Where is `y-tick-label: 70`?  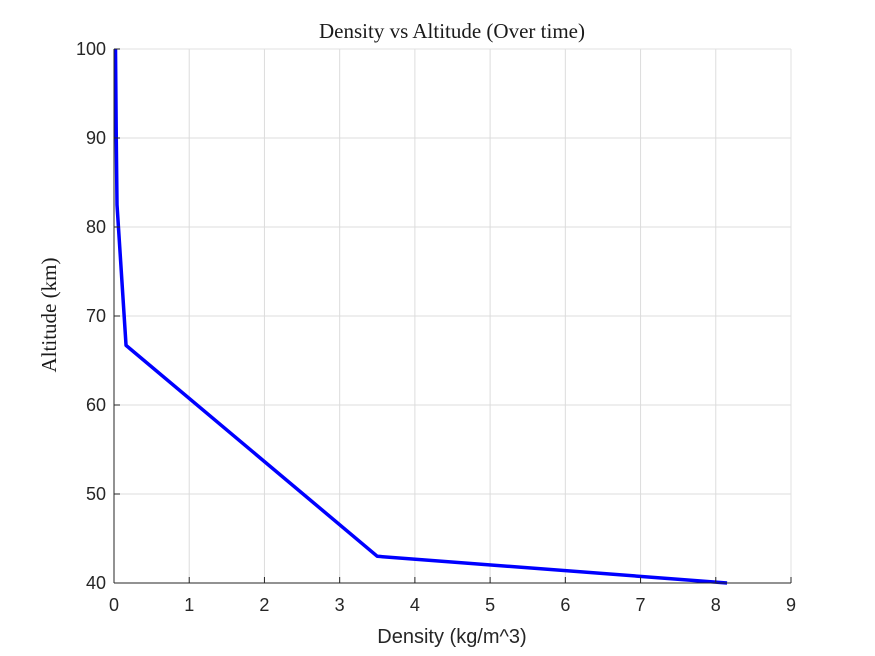
y-tick-label: 70 is located at coordinates (96, 316).